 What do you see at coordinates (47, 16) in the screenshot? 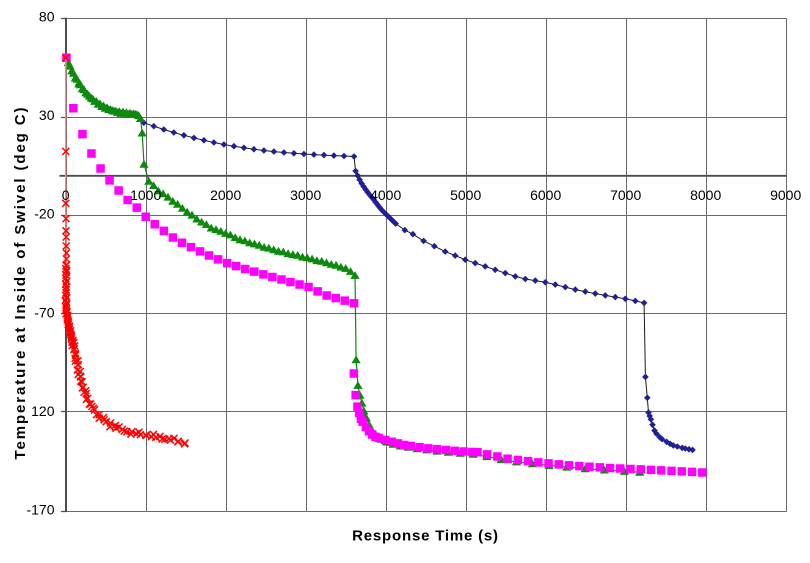
I see `svg-text: 80` at bounding box center [47, 16].